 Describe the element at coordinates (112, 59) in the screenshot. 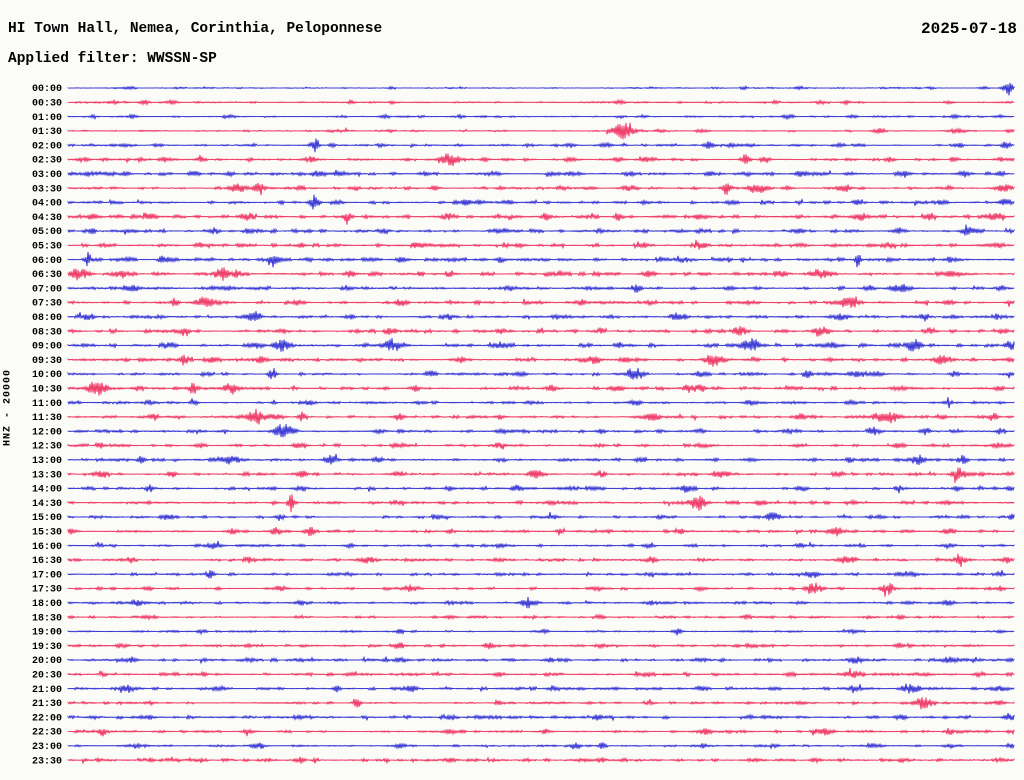

I see `filter-label: Applied filter: WWSSN-SP` at that location.